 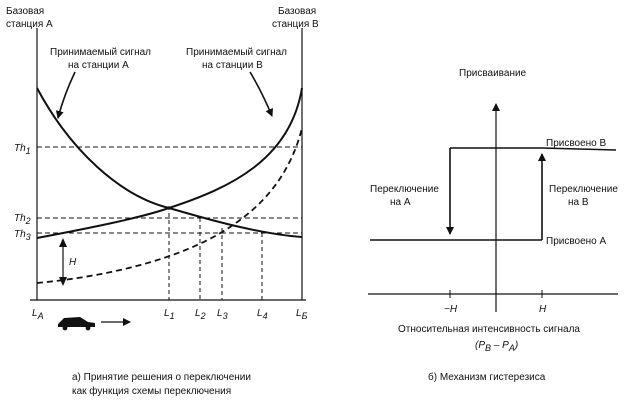 I want to click on station-b-label-line2: станция В, so click(x=295, y=24).